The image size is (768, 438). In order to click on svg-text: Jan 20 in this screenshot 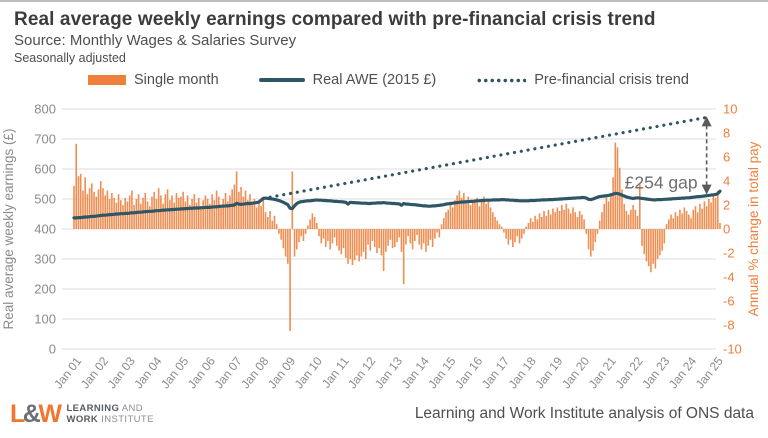, I will do `click(575, 372)`.